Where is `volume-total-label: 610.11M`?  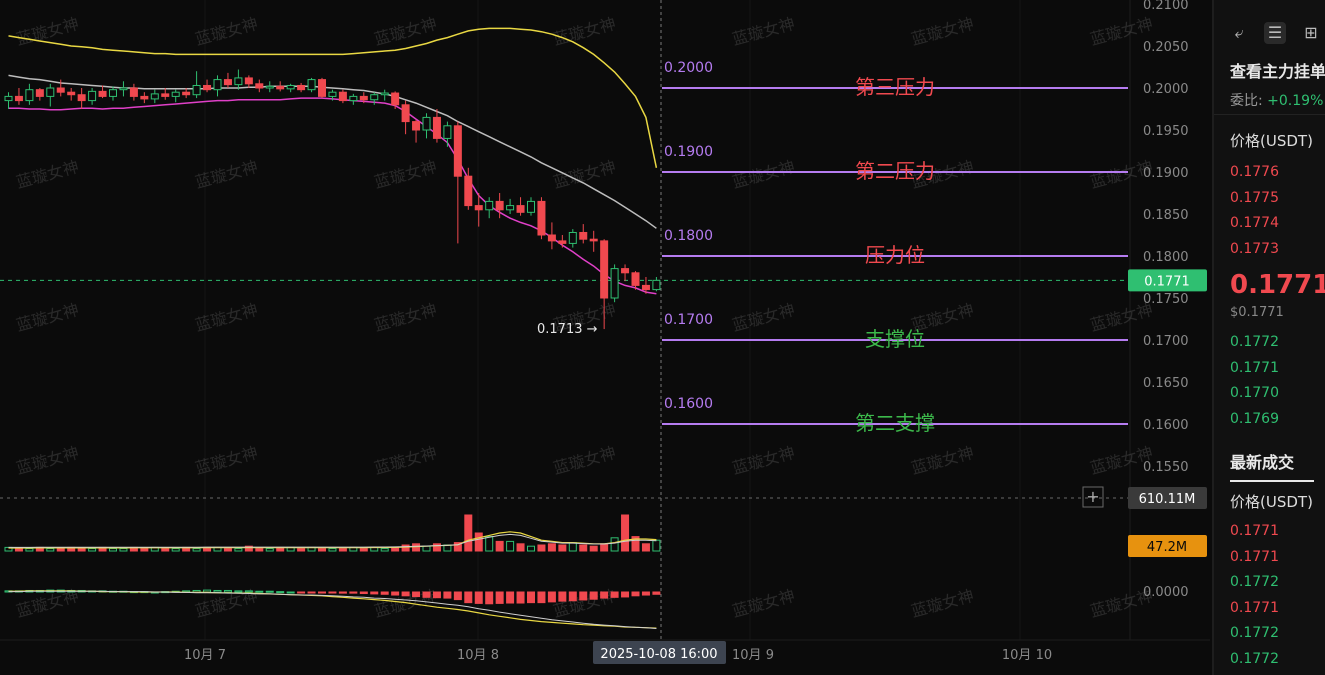 volume-total-label: 610.11M is located at coordinates (1167, 499).